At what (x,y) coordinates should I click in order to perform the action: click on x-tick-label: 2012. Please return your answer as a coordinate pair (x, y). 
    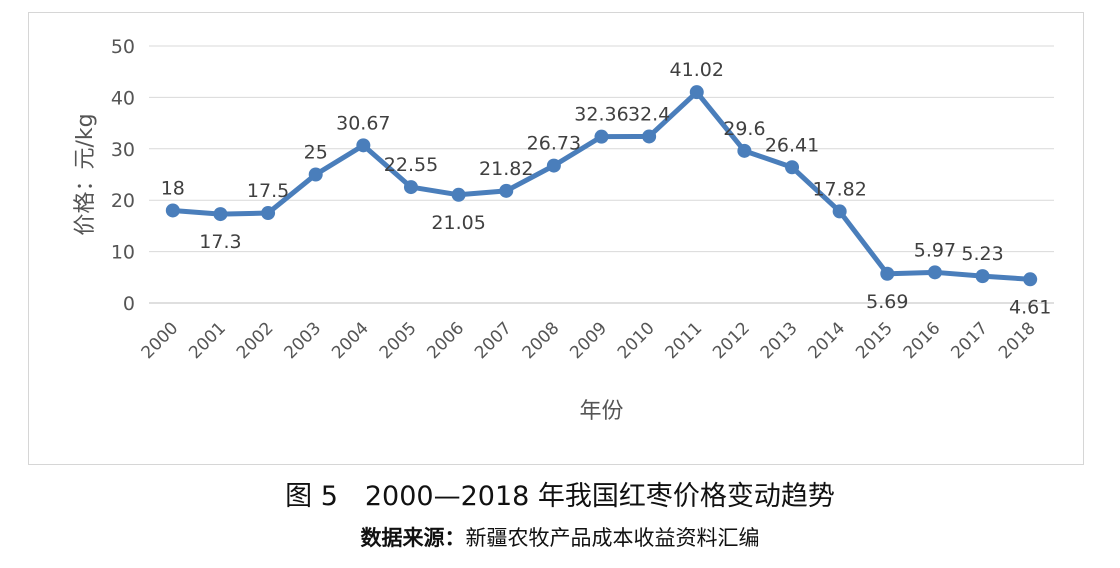
    Looking at the image, I should click on (731, 340).